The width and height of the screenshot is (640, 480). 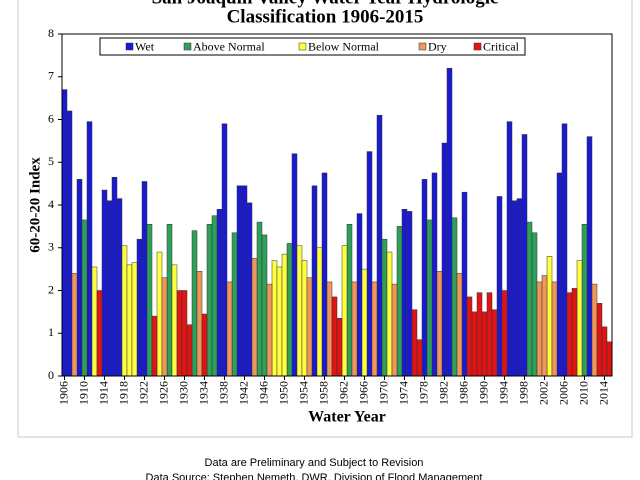 What do you see at coordinates (51, 118) in the screenshot?
I see `y-tick-label: 6` at bounding box center [51, 118].